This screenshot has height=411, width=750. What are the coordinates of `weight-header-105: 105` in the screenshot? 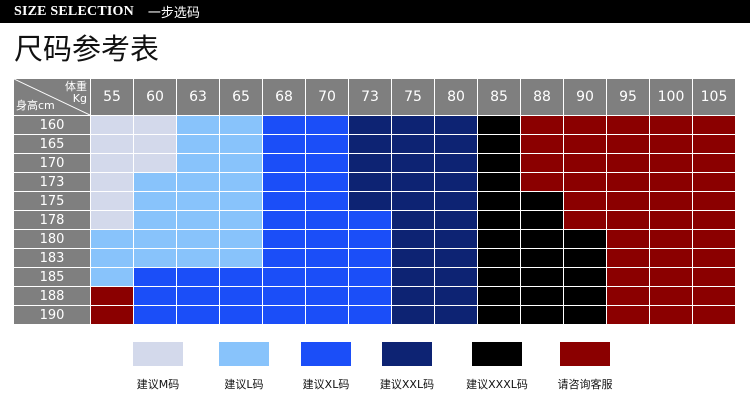 It's located at (714, 97).